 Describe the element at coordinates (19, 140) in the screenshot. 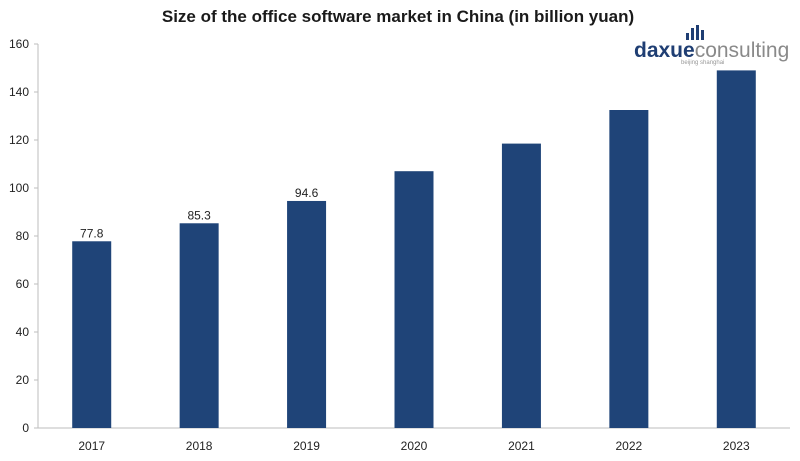

I see `y-tick-label: 120` at that location.